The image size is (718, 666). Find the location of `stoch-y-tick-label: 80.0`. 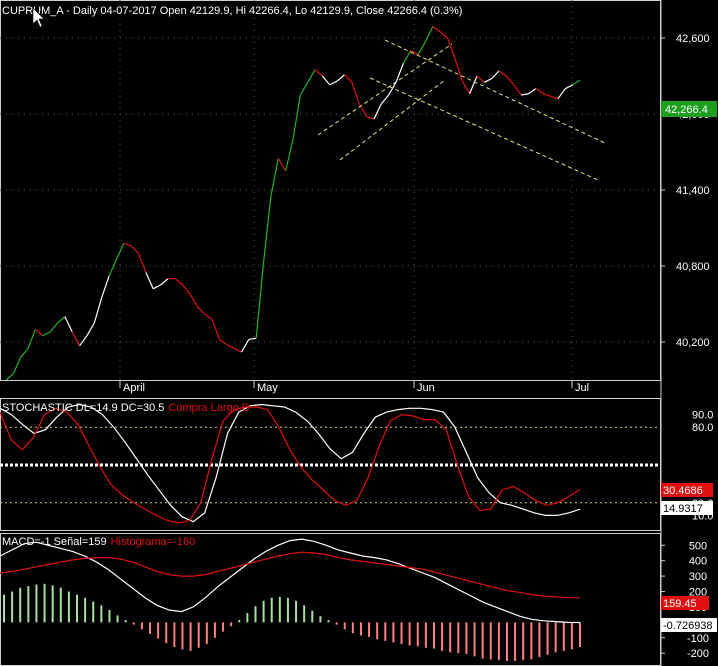

stoch-y-tick-label: 80.0 is located at coordinates (702, 428).